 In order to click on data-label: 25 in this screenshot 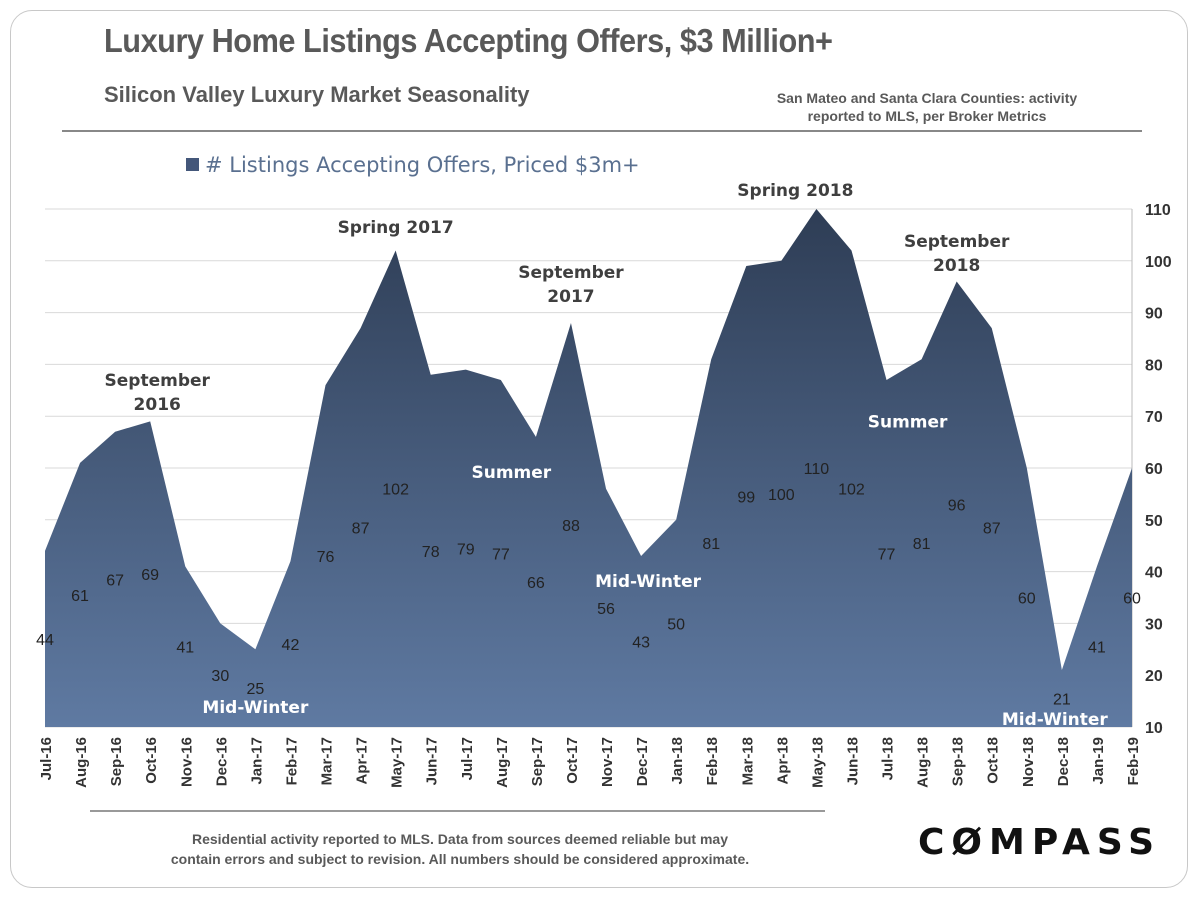, I will do `click(255, 689)`.